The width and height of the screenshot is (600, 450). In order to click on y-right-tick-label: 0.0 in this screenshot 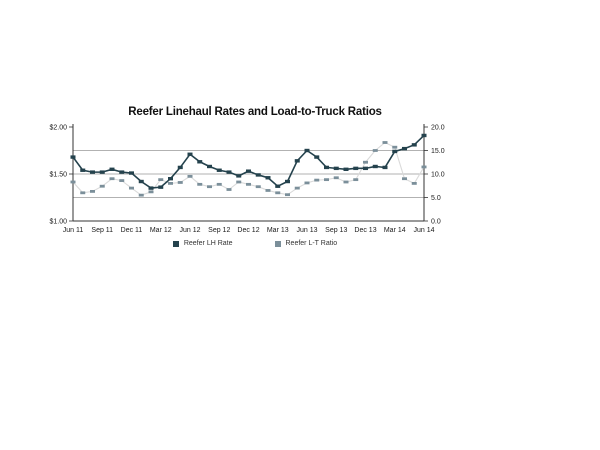, I will do `click(436, 222)`.